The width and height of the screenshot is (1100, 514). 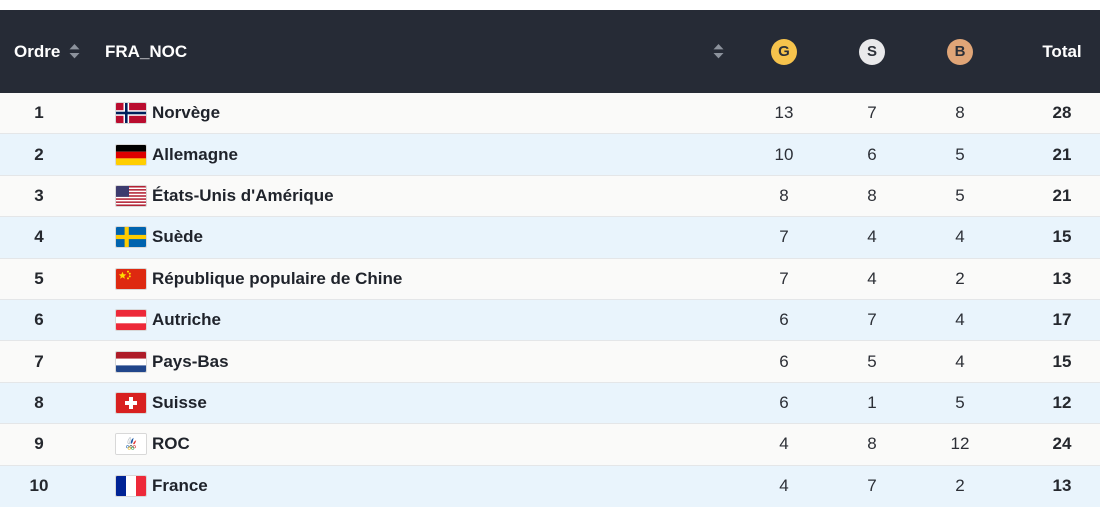 What do you see at coordinates (872, 402) in the screenshot?
I see `silver-count-cell: 1` at bounding box center [872, 402].